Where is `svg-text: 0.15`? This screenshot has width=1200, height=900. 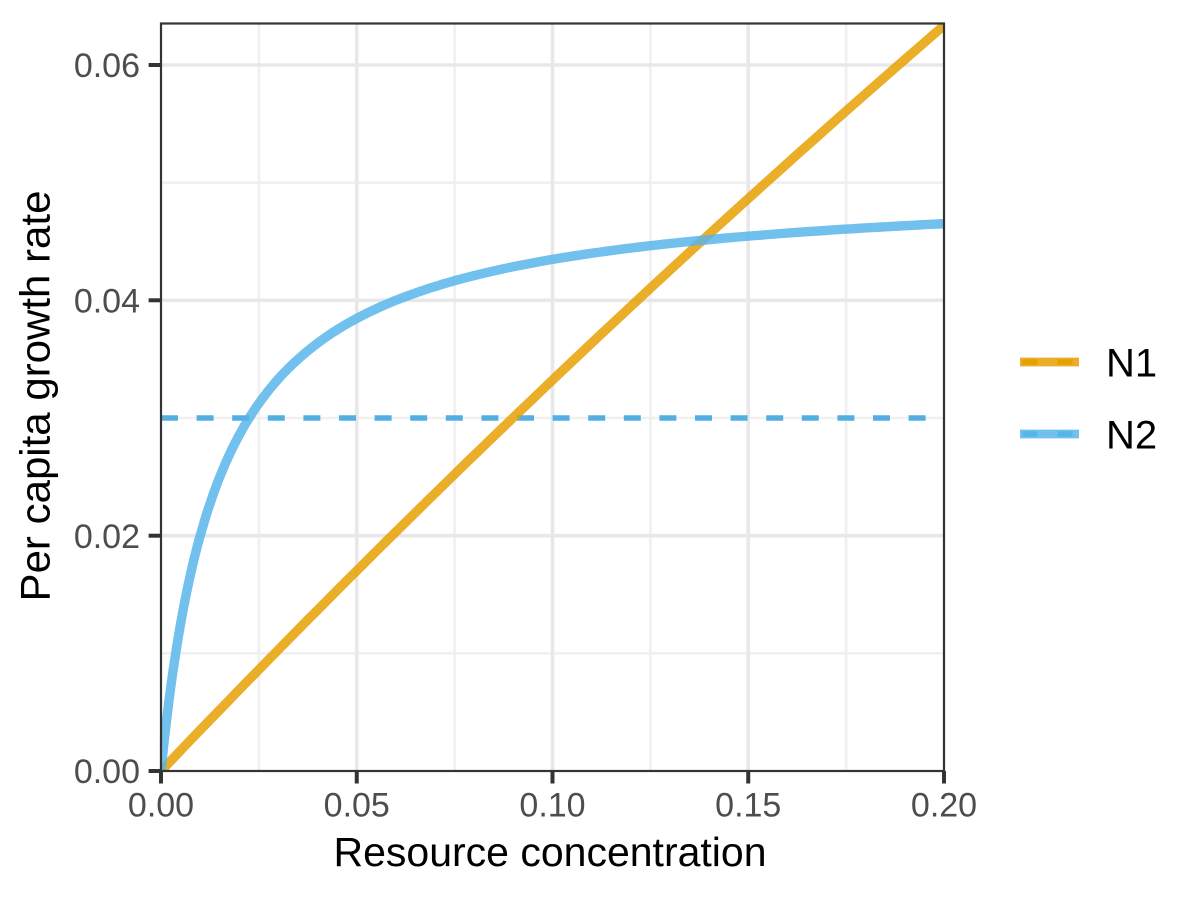
svg-text: 0.15 is located at coordinates (748, 806).